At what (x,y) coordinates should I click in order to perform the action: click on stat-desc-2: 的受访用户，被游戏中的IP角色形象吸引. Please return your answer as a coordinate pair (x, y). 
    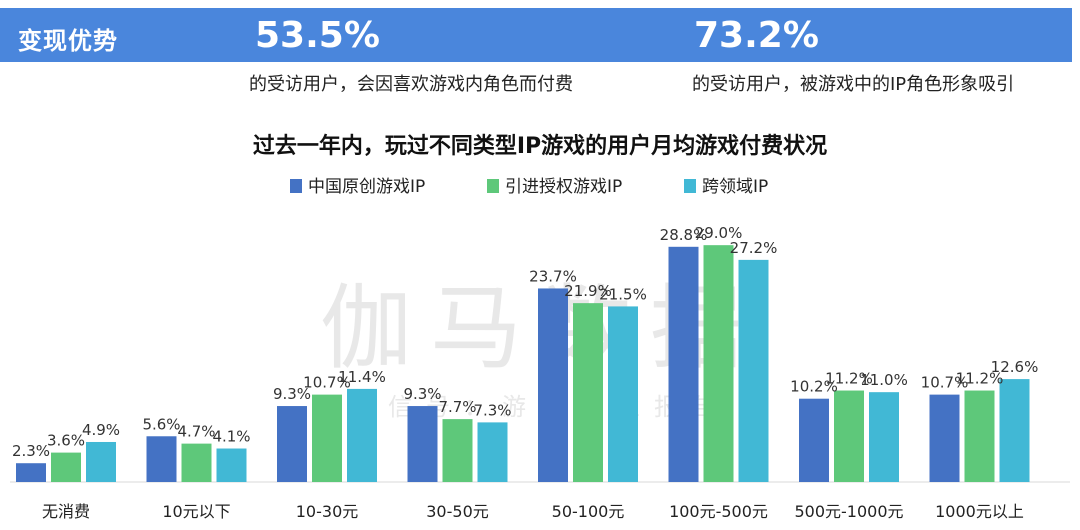
    Looking at the image, I should click on (853, 84).